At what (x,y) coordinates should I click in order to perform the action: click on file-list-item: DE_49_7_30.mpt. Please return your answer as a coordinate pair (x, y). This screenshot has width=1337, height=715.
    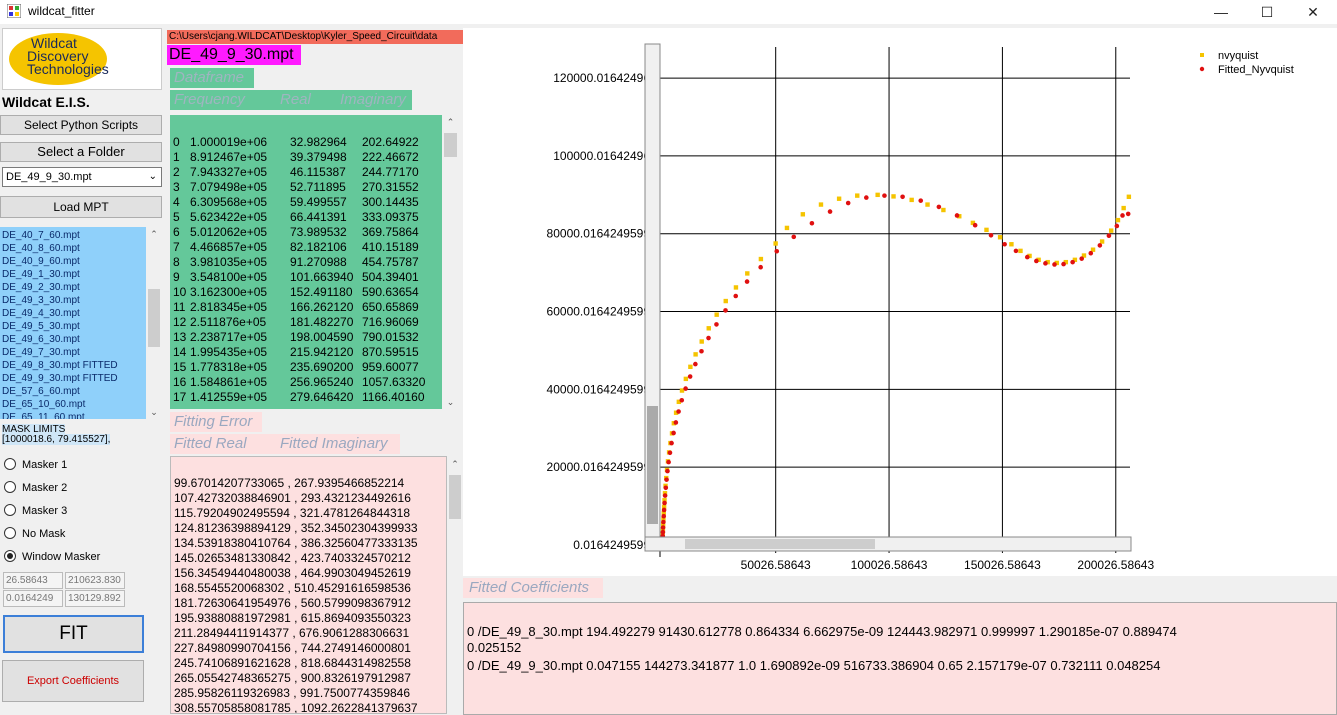
    Looking at the image, I should click on (41, 352).